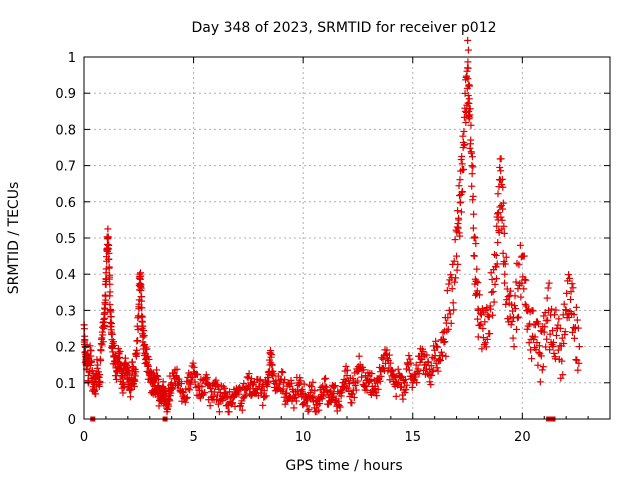 The width and height of the screenshot is (640, 480). Describe the element at coordinates (343, 466) in the screenshot. I see `x-axis-title: GPS time / hours` at that location.